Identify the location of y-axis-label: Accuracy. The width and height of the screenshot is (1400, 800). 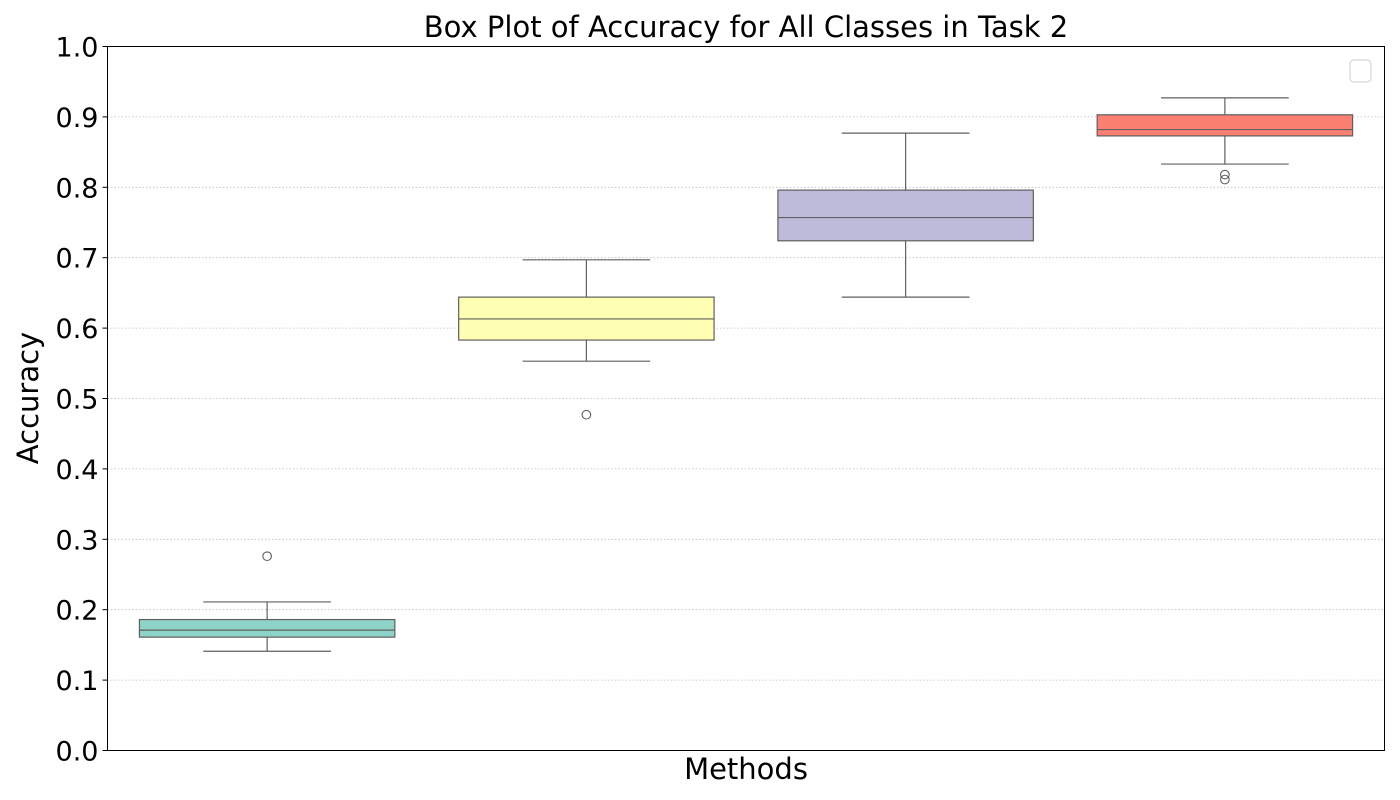
(28, 398).